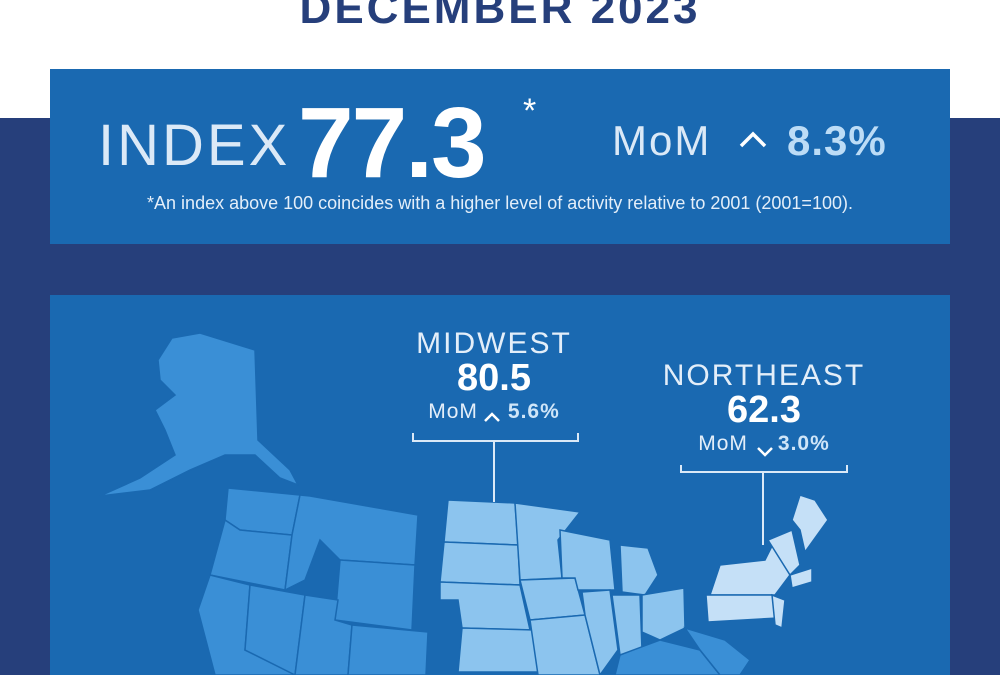  I want to click on colorado, so click(388, 649).